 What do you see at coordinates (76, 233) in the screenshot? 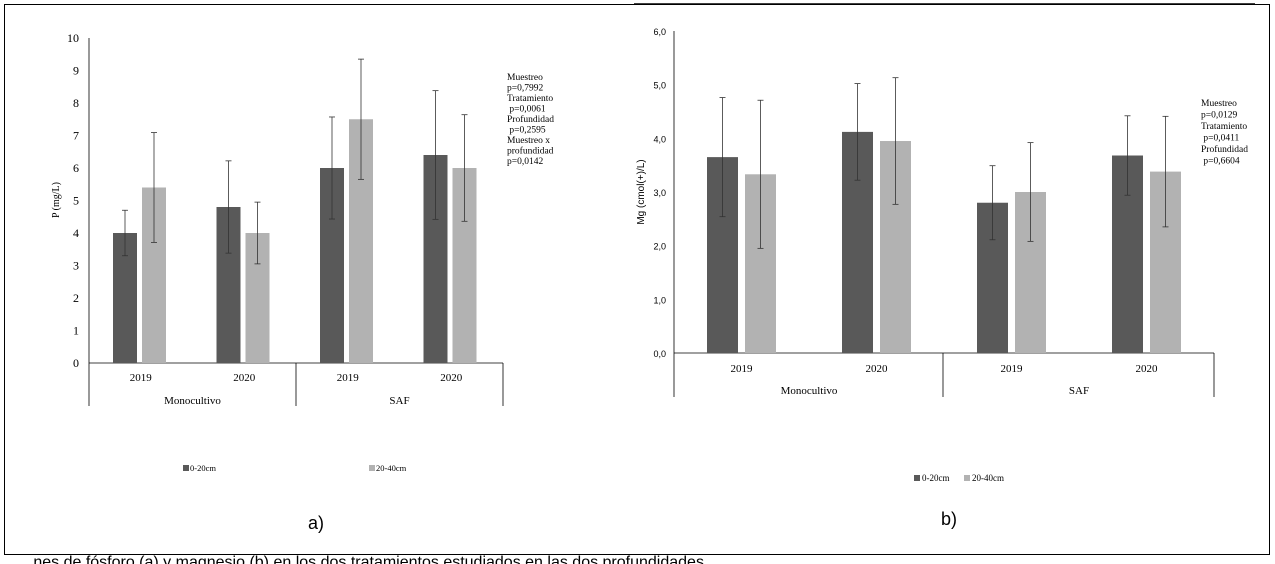
I see `y-tick-label: 4` at bounding box center [76, 233].